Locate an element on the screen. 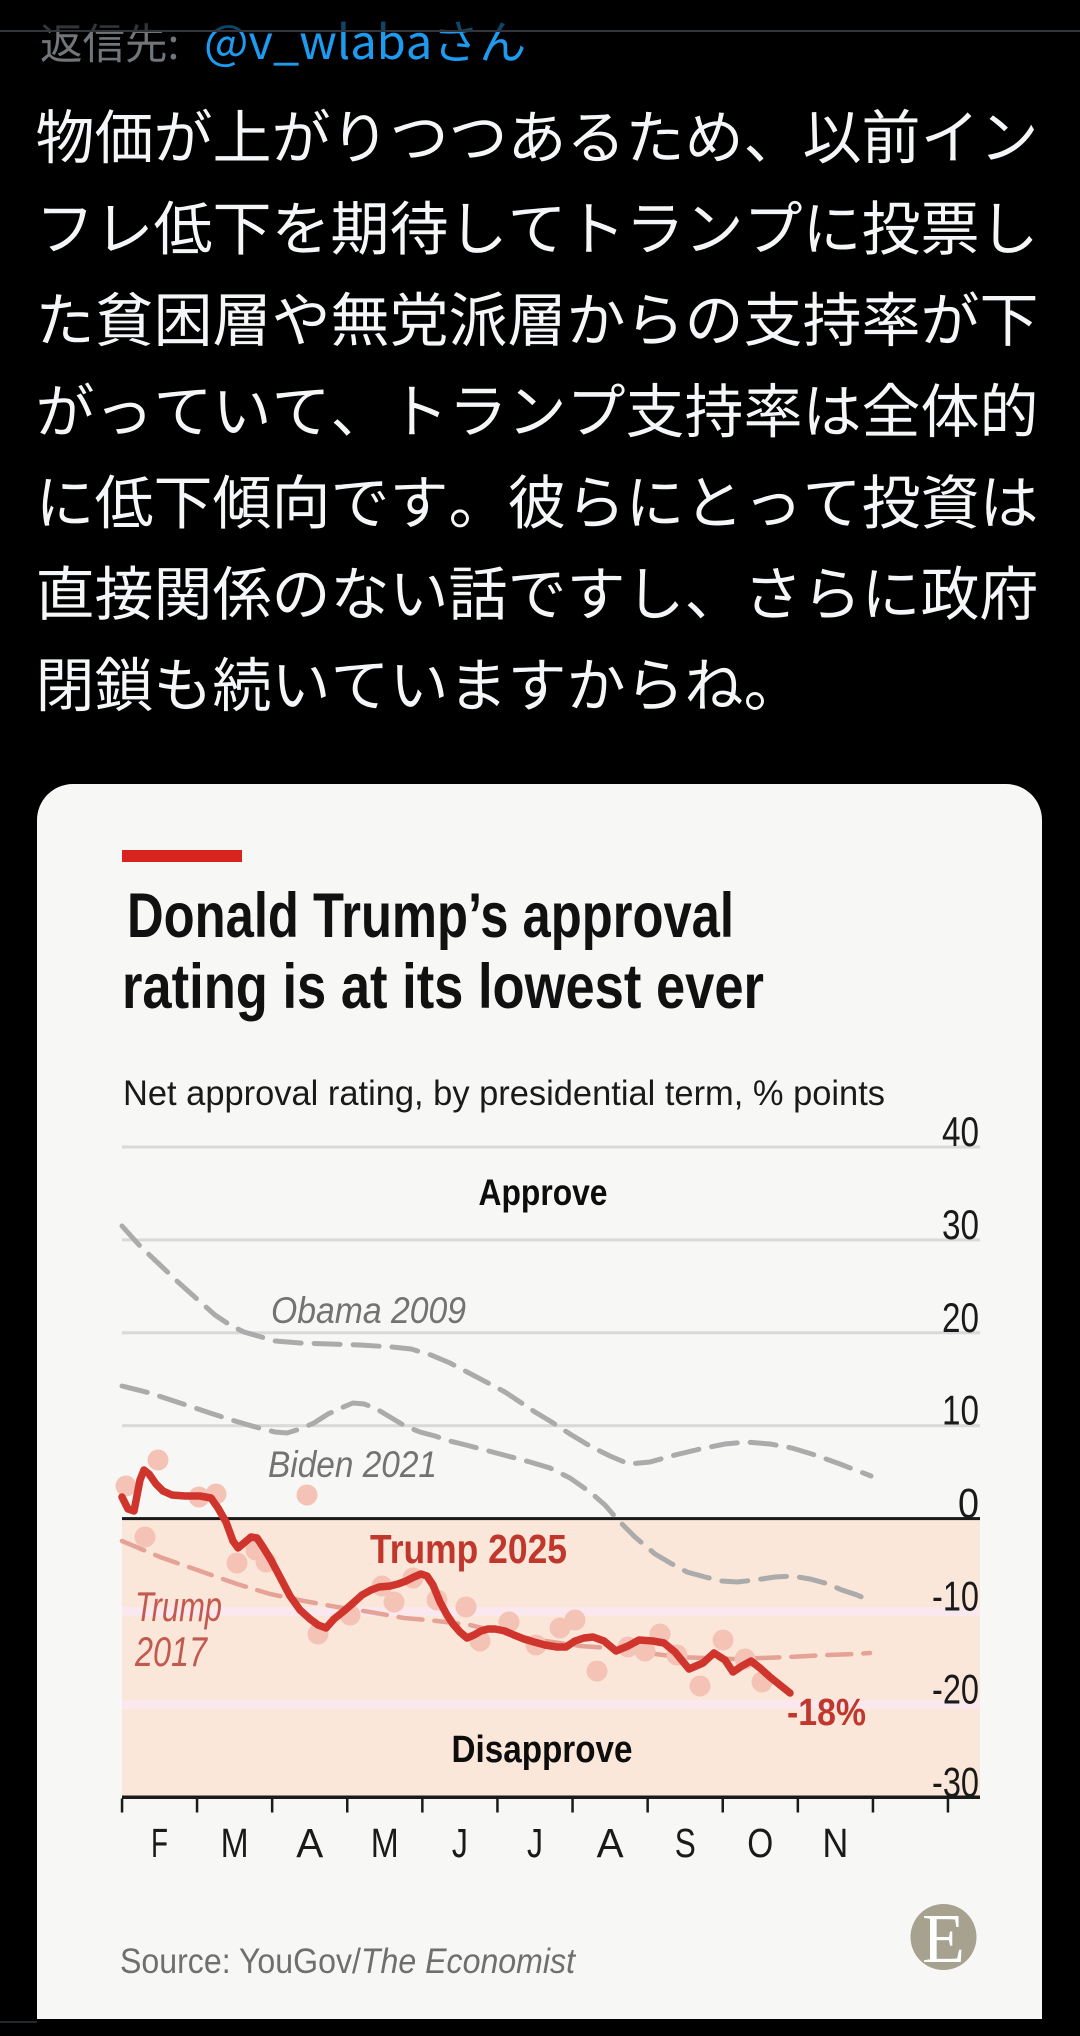 This screenshot has height=2036, width=1080. svg-text: Disapprove is located at coordinates (542, 1750).